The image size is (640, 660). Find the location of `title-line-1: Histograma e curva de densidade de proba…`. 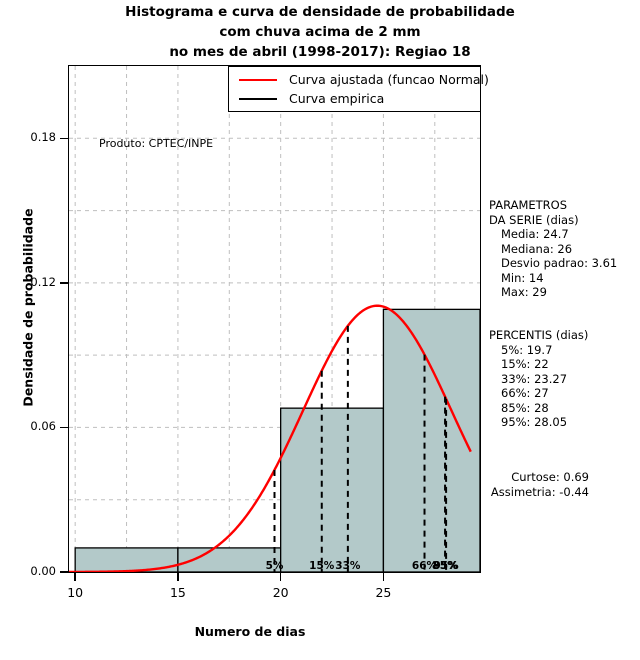

title-line-1: Histograma e curva de densidade de proba… is located at coordinates (320, 12).